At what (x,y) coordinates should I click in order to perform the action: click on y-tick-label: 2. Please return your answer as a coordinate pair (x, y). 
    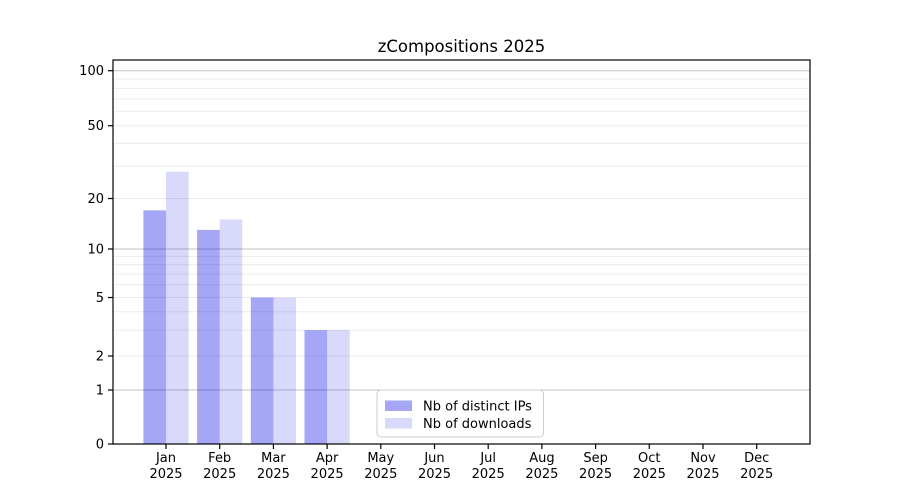
    Looking at the image, I should click on (100, 356).